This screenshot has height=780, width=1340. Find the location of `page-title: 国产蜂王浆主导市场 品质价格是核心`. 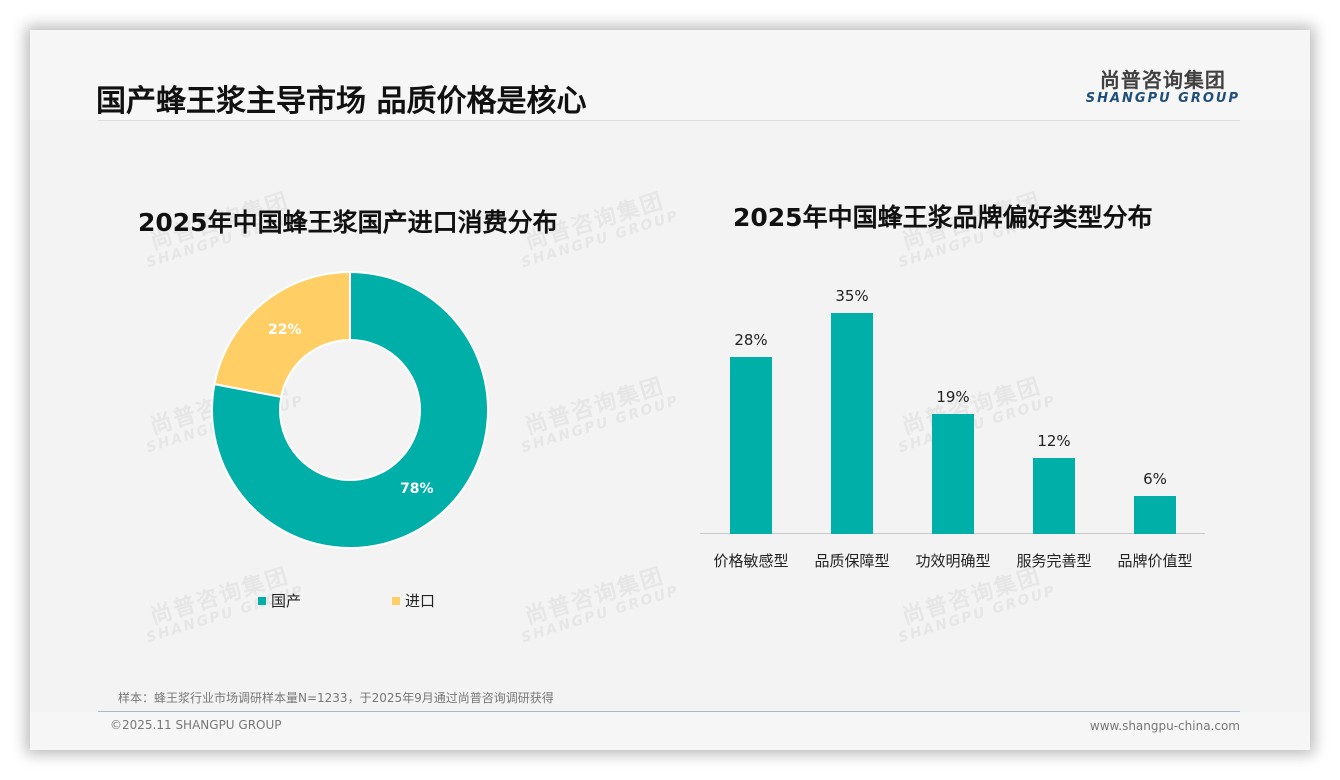

page-title: 国产蜂王浆主导市场 品质价格是核心 is located at coordinates (341, 101).